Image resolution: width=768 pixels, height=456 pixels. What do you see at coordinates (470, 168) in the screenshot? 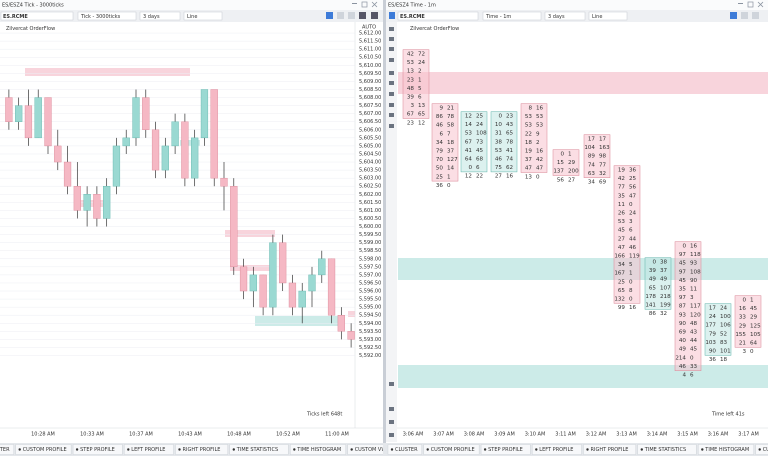
I see `bid-volume: 0` at bounding box center [470, 168].